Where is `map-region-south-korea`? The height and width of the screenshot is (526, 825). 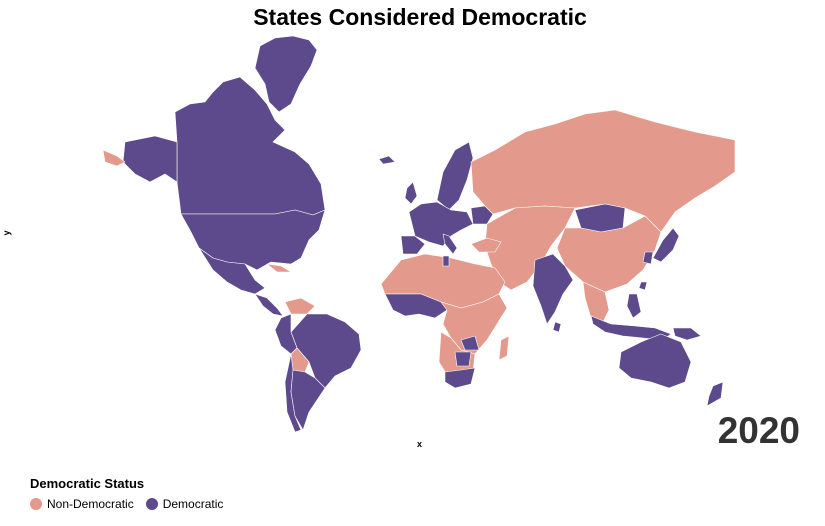
map-region-south-korea is located at coordinates (648, 258).